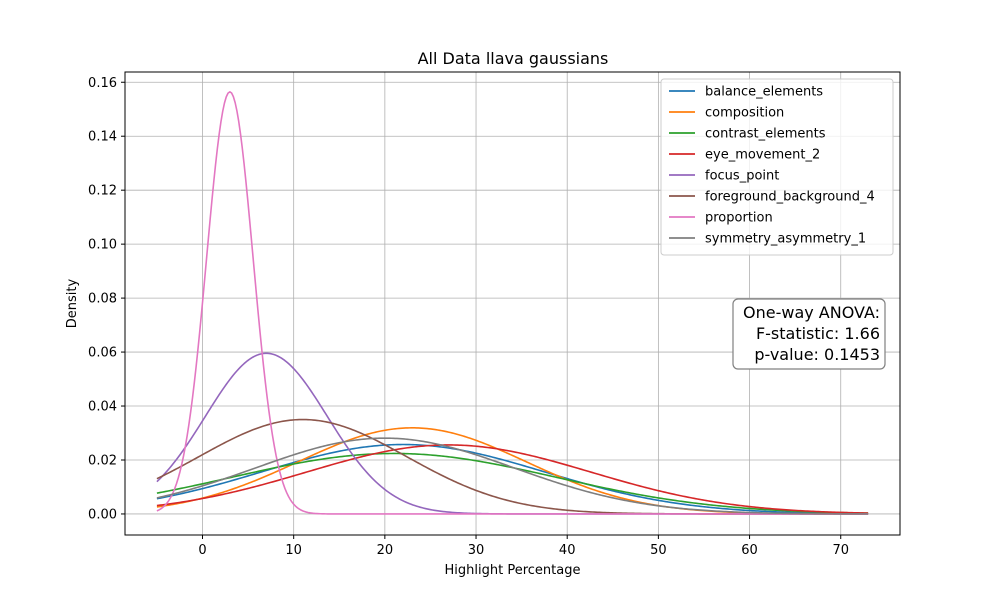 This screenshot has height=600, width=1000. What do you see at coordinates (102, 299) in the screenshot?
I see `y-tick-label: 0.08` at bounding box center [102, 299].